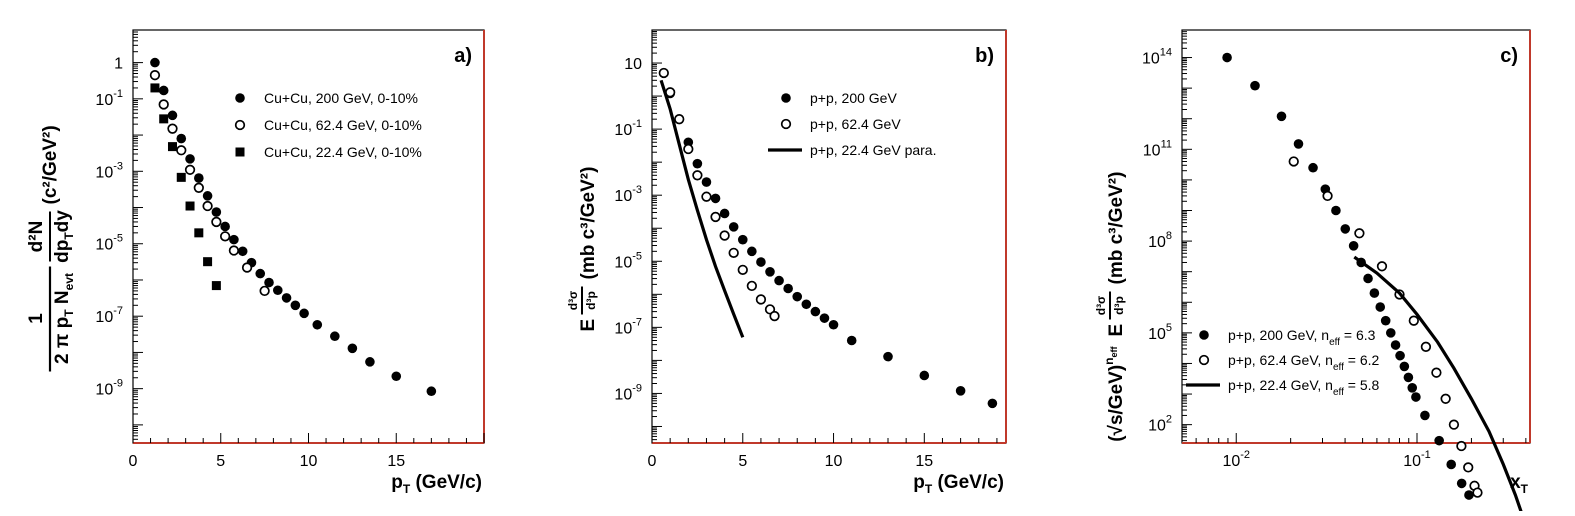 The height and width of the screenshot is (516, 1575). I want to click on y-label-den-a-sub: T, so click(69, 313).